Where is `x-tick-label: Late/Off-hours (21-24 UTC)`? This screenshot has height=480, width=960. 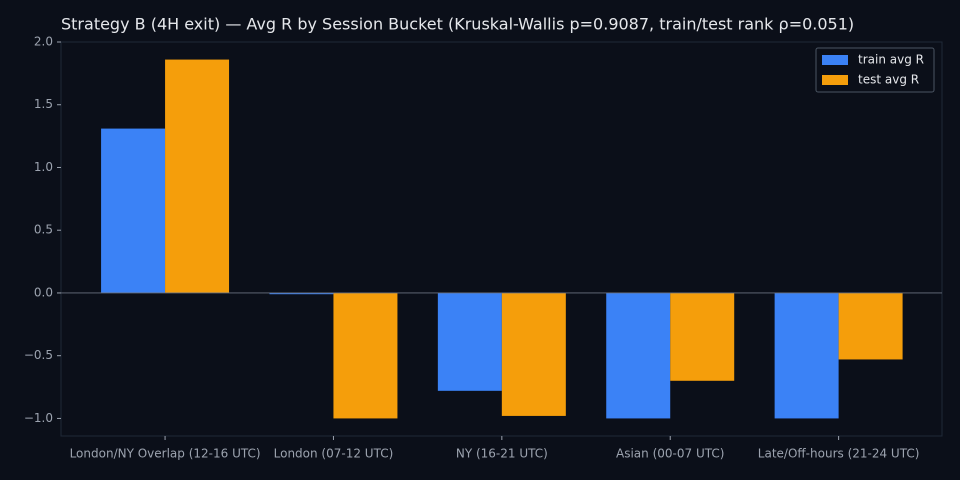
x-tick-label: Late/Off-hours (21-24 UTC) is located at coordinates (839, 454).